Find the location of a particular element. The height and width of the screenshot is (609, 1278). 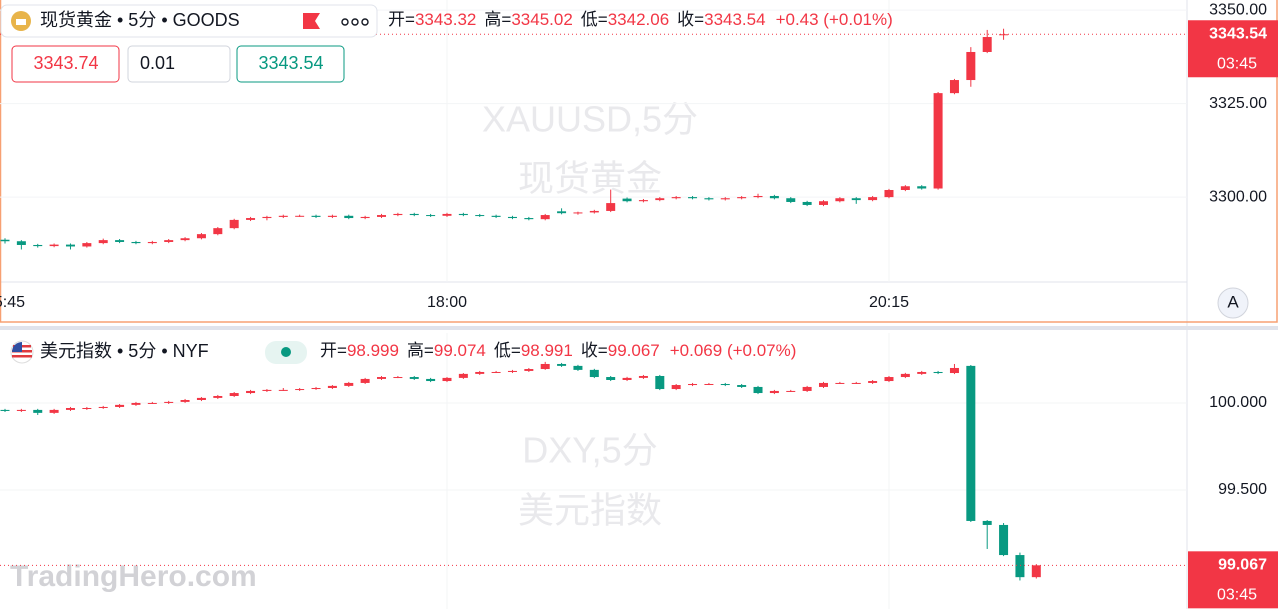

legend-value: 99.067 is located at coordinates (634, 350).